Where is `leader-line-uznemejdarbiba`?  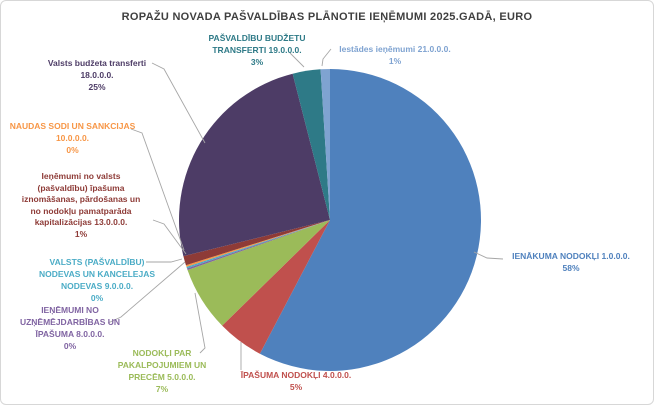
leader-line-uznemejdarbiba is located at coordinates (146, 292).